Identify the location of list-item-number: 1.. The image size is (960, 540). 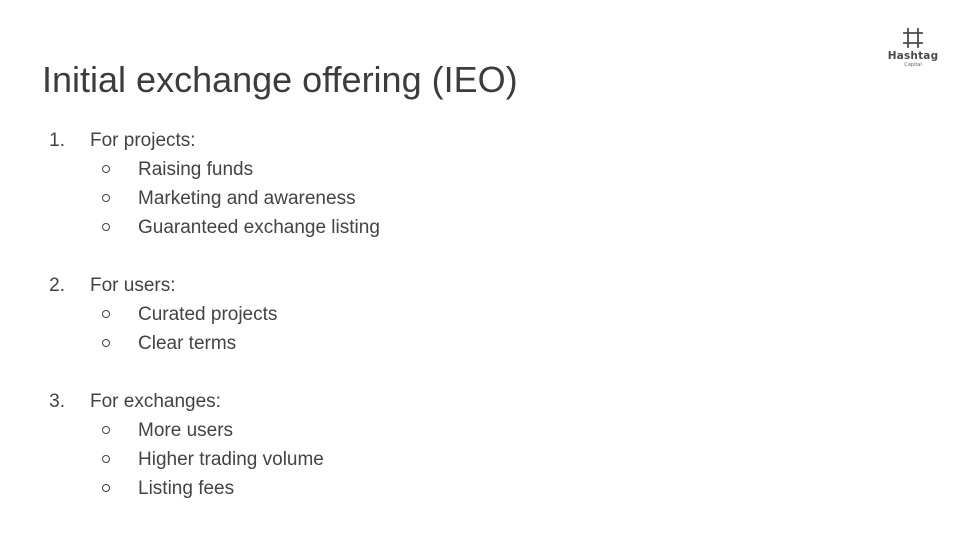
(57, 140).